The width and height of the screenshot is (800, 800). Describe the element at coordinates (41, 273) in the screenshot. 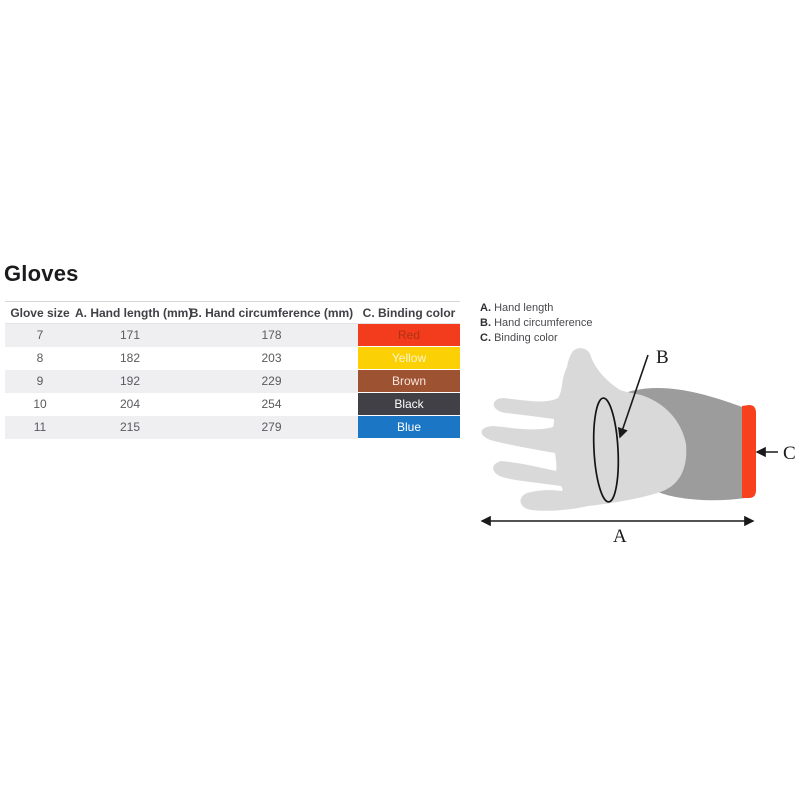

I see `page-title: Gloves` at that location.